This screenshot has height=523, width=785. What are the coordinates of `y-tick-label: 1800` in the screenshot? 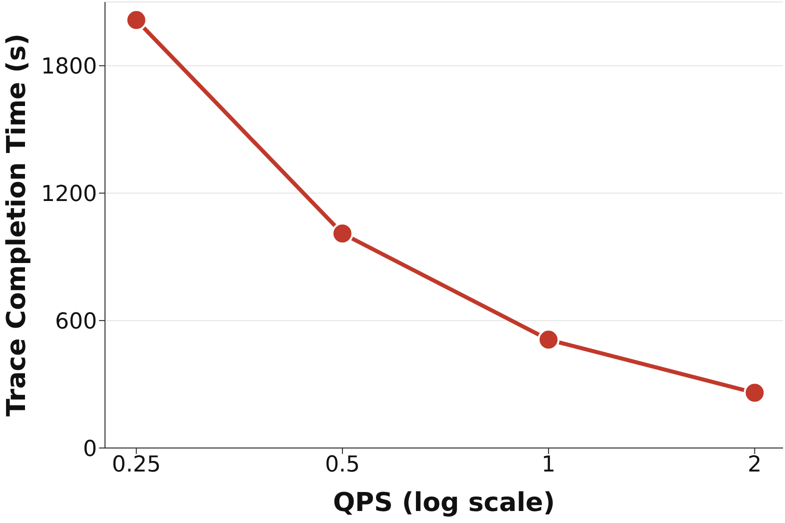 It's located at (69, 67).